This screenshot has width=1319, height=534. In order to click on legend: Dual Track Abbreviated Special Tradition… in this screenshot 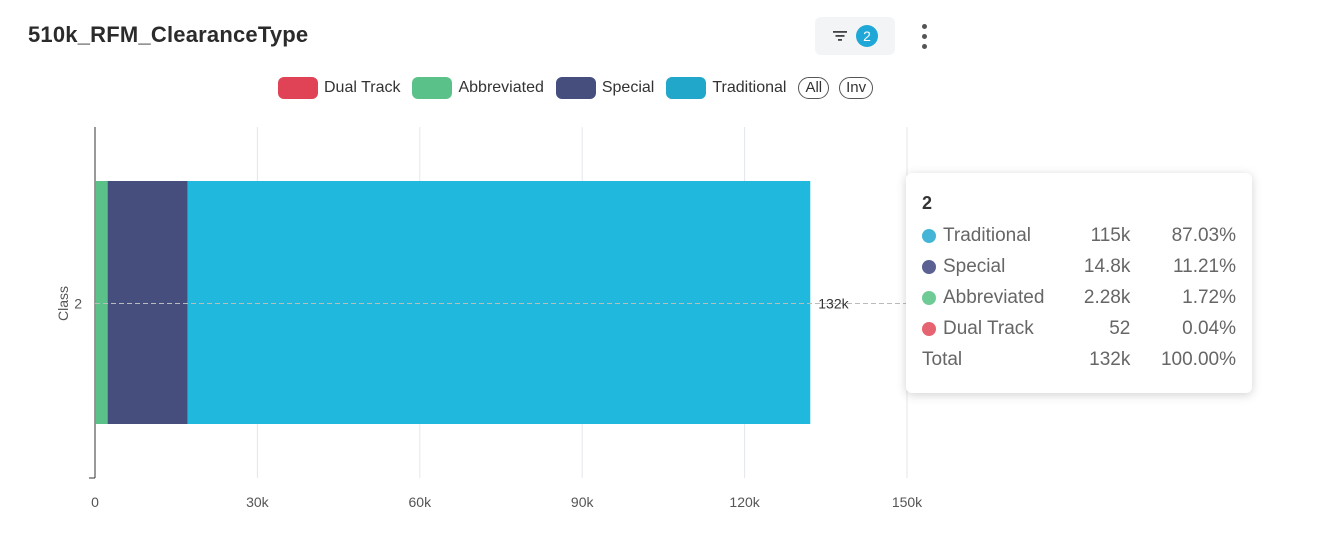, I will do `click(580, 88)`.